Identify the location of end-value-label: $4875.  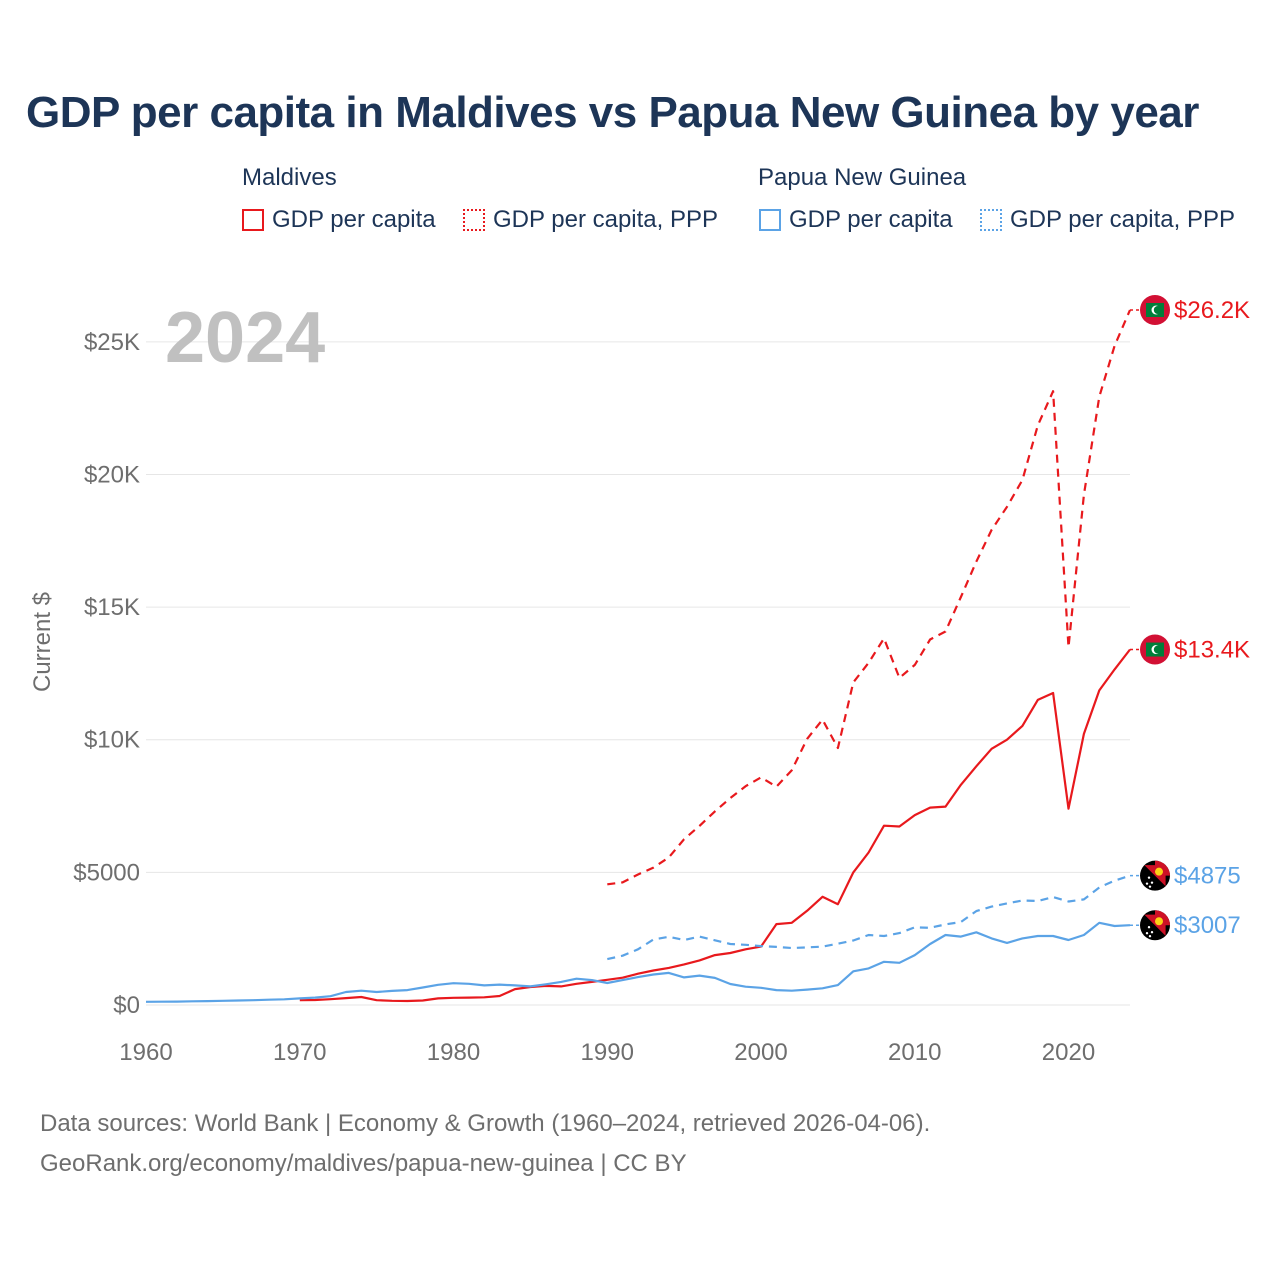
(1207, 876).